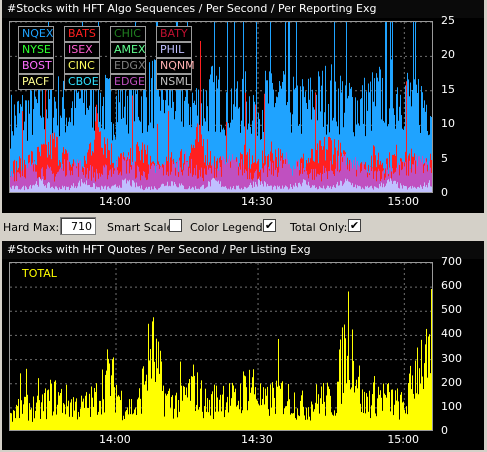  What do you see at coordinates (354, 225) in the screenshot?
I see `total-only-checkbox: ✔` at bounding box center [354, 225].